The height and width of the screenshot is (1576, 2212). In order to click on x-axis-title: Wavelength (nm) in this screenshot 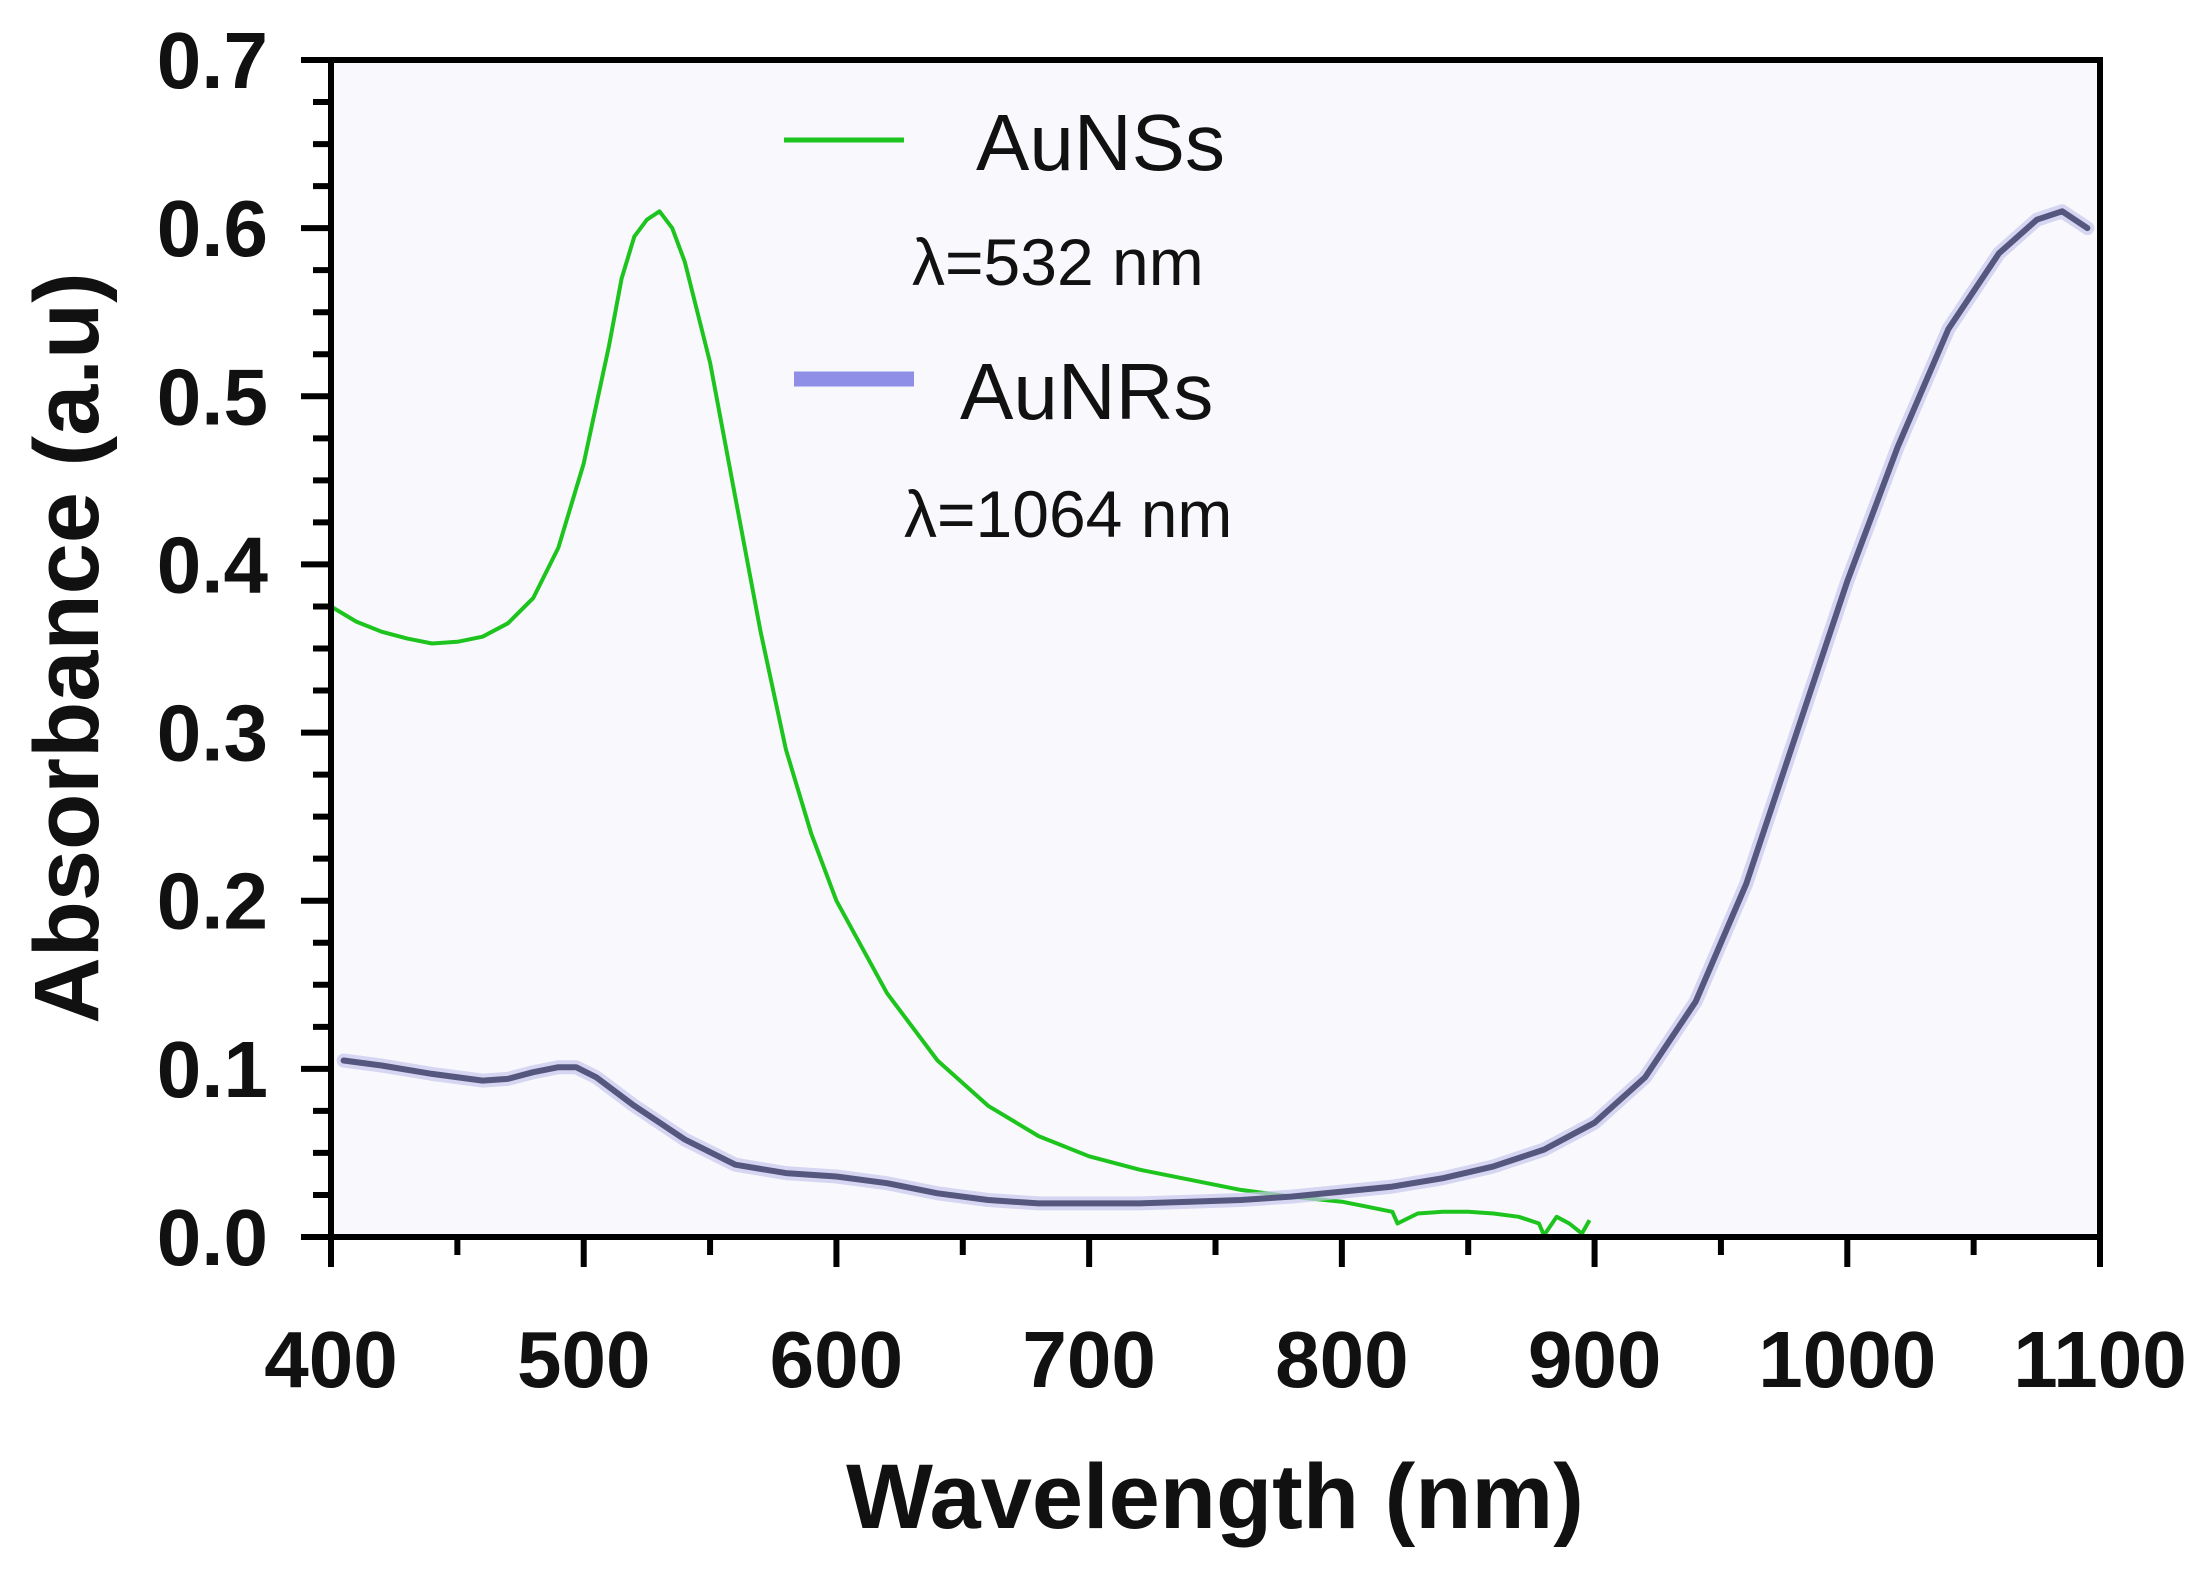, I will do `click(1215, 1497)`.